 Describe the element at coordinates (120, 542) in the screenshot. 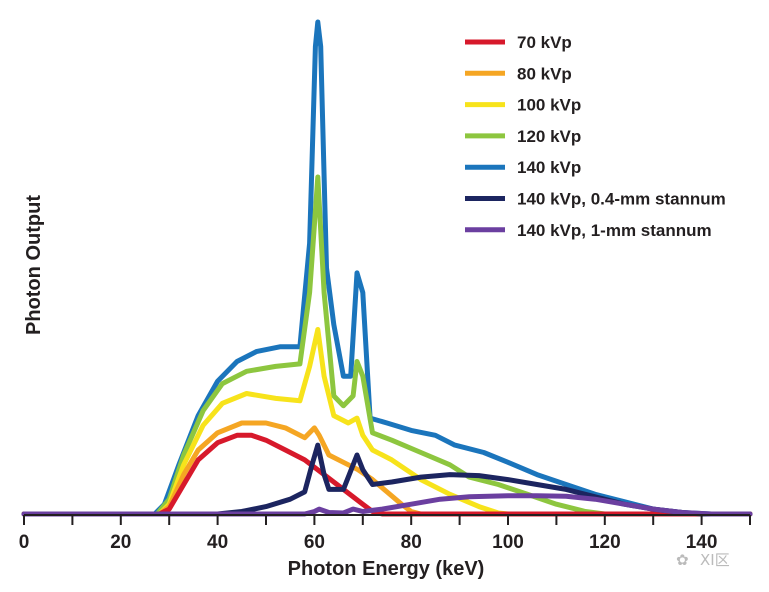

I see `x-tick-label: 20` at that location.